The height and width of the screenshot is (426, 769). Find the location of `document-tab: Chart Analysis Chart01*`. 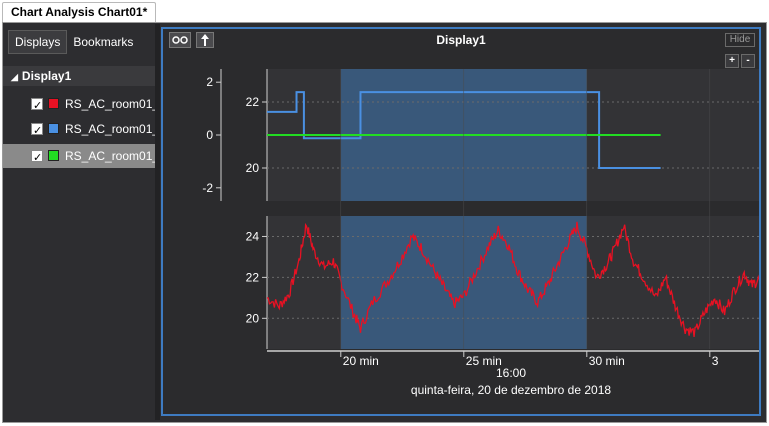

document-tab: Chart Analysis Chart01* is located at coordinates (79, 12).